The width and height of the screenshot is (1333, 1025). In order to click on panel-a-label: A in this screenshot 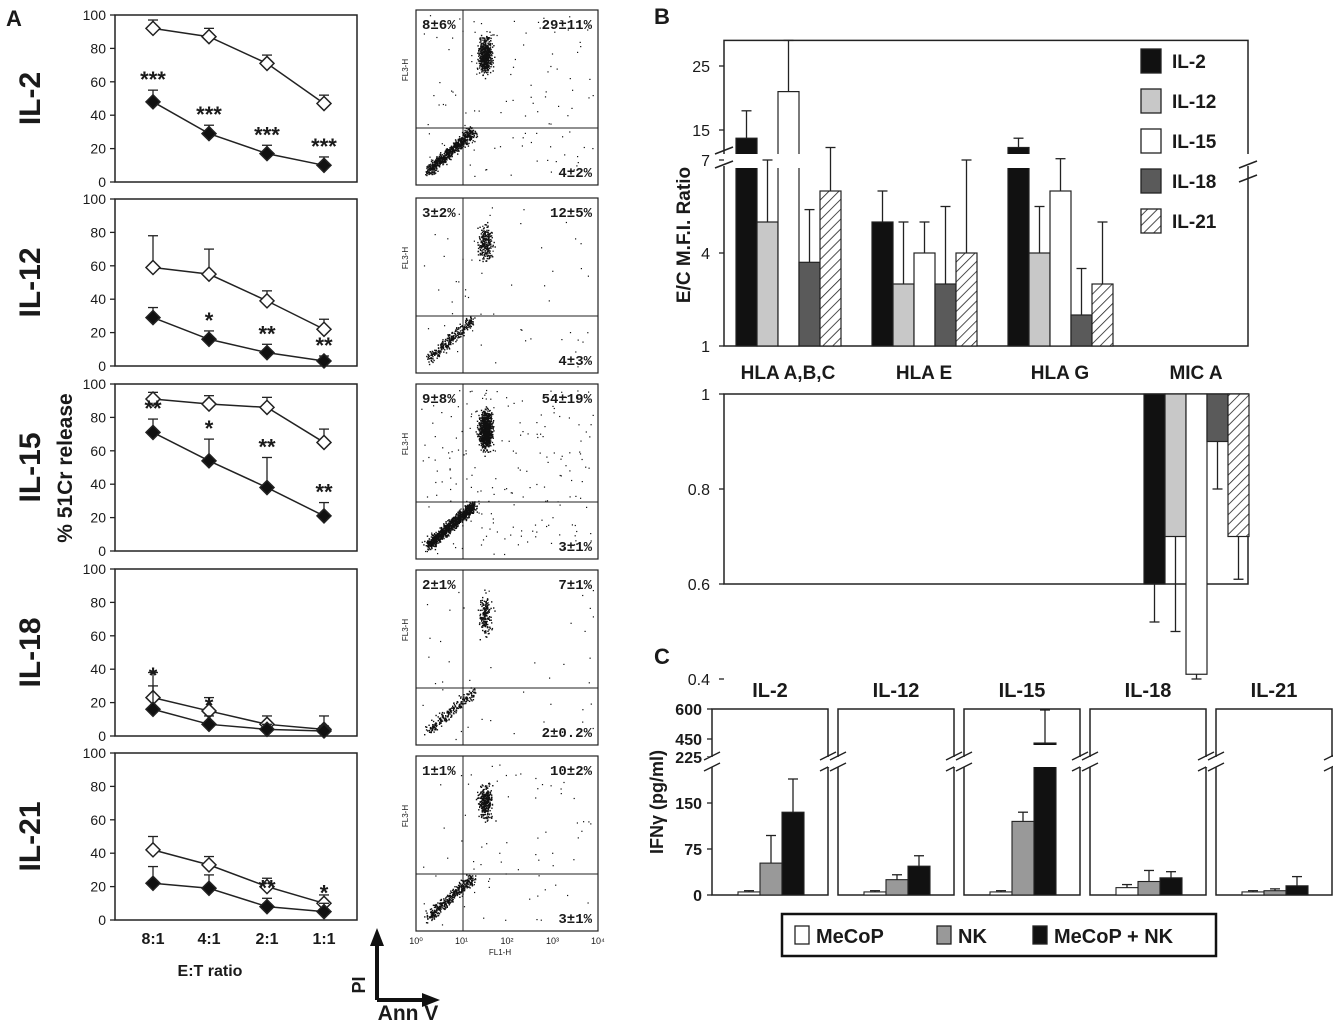, I will do `click(14, 18)`.